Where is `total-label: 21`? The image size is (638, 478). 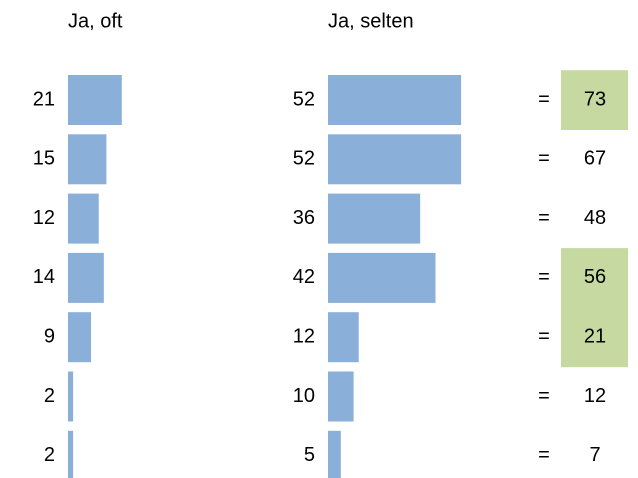
total-label: 21 is located at coordinates (595, 336).